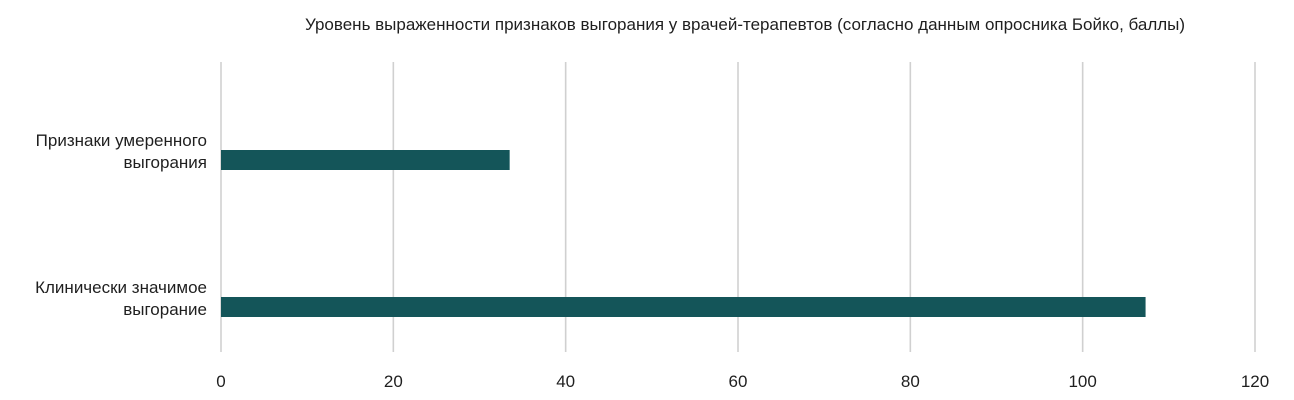  Describe the element at coordinates (738, 381) in the screenshot. I see `x-tick-label: 60` at that location.